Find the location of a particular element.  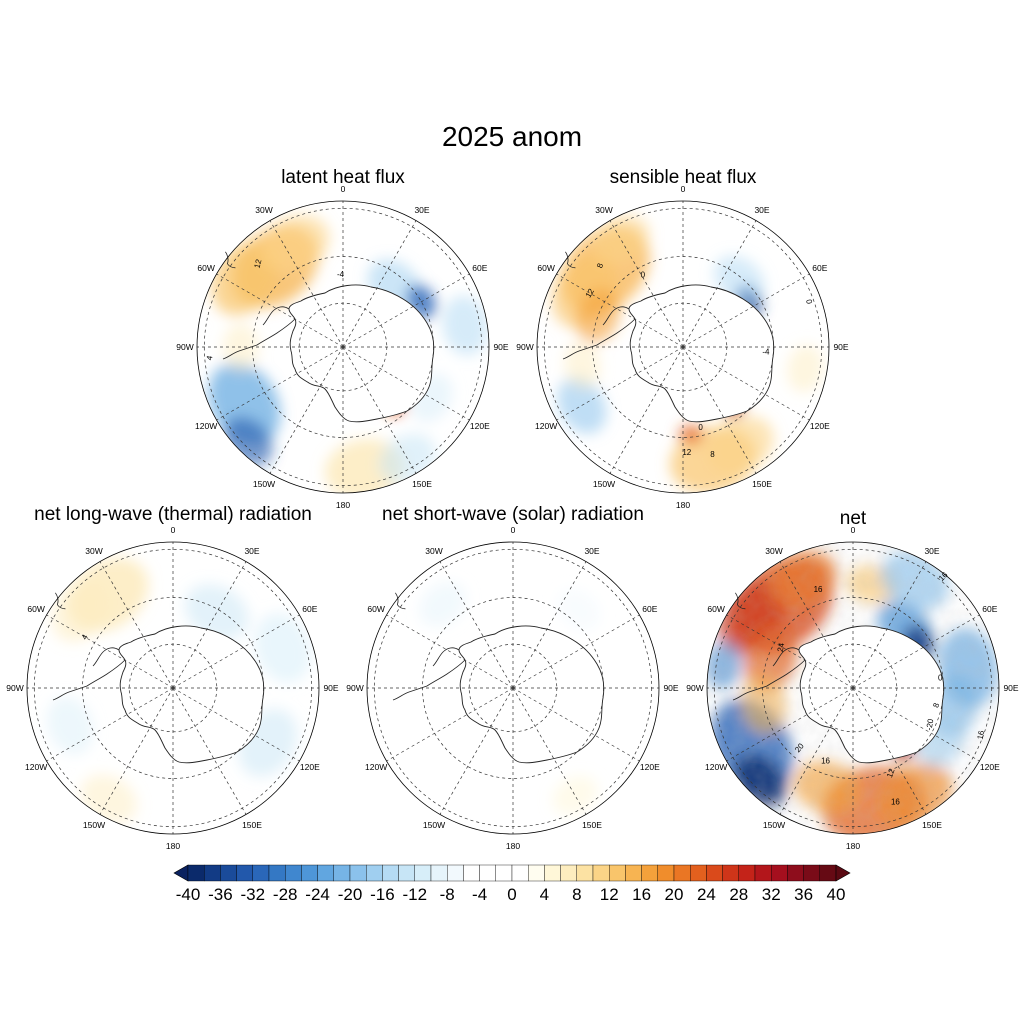

colorbar-tick-label: -28 is located at coordinates (285, 894).